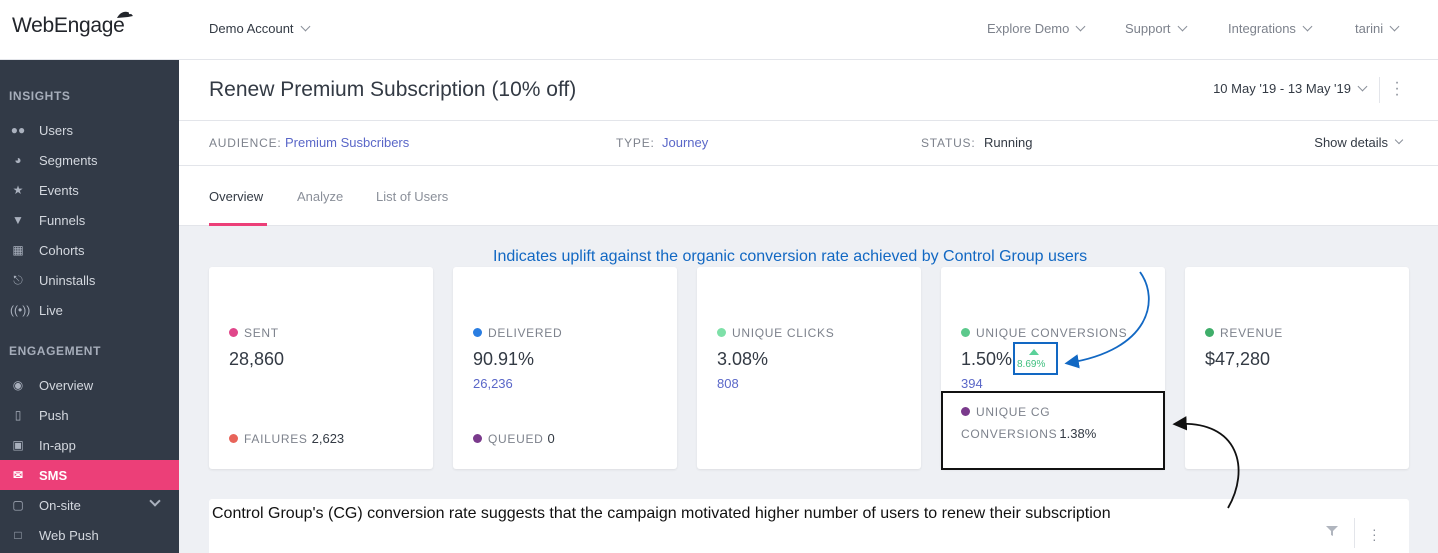  I want to click on audience-link: Premium Susbcribers, so click(347, 142).